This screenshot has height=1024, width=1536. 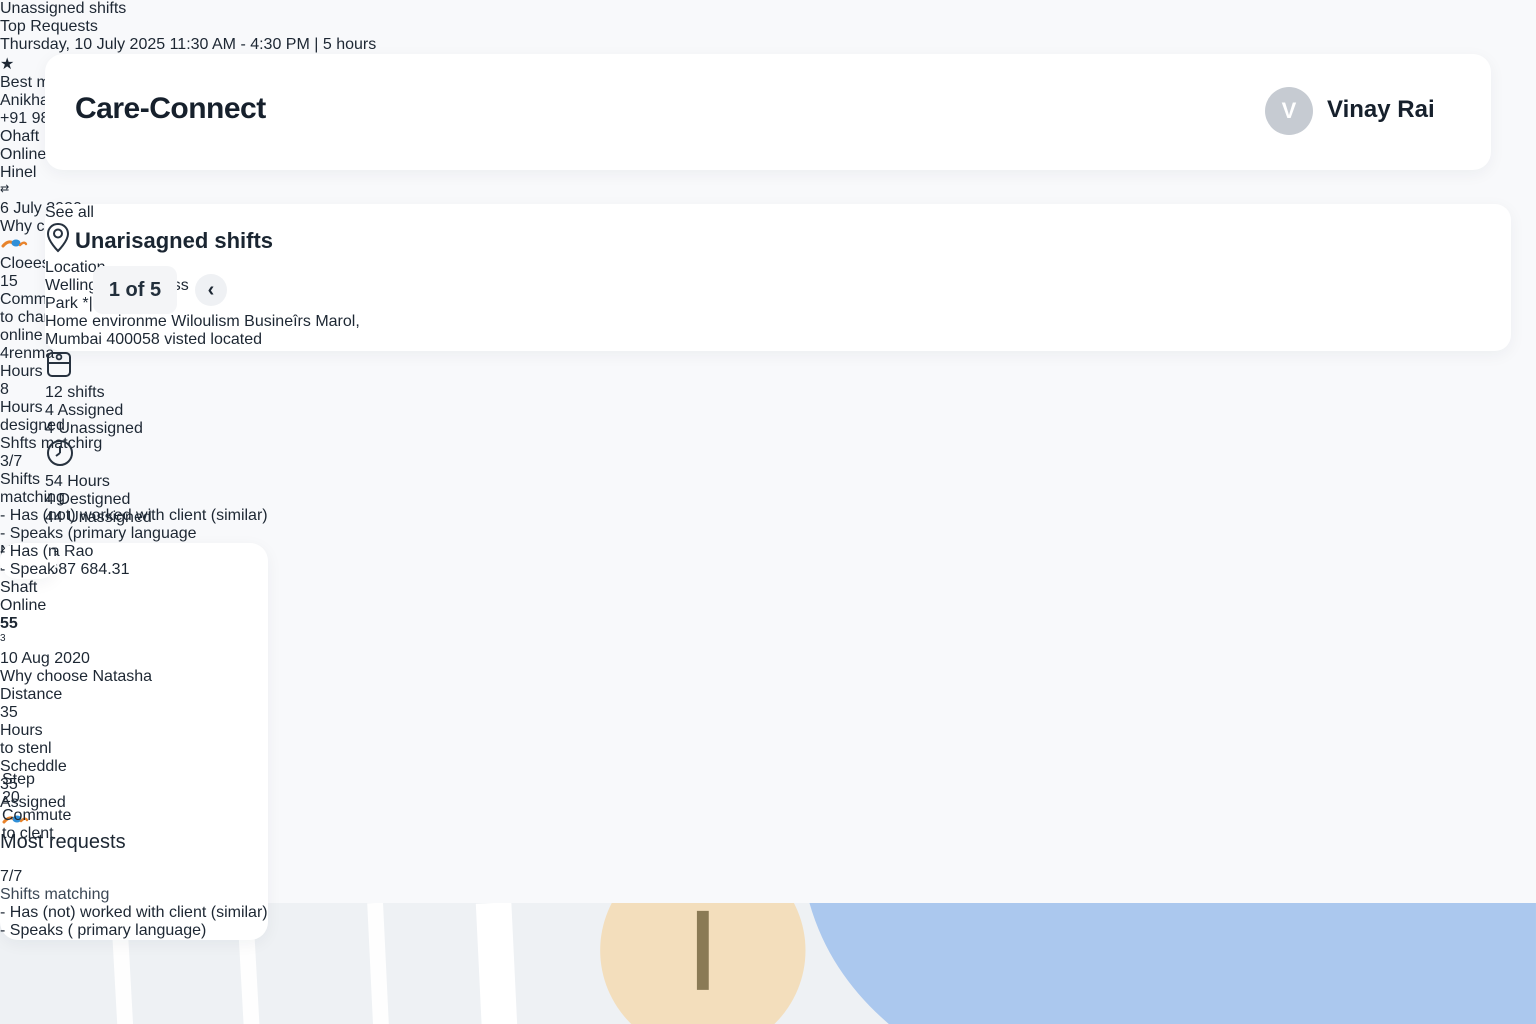 I want to click on candidate-bullet: - Speaks (primary language, so click(x=98, y=533).